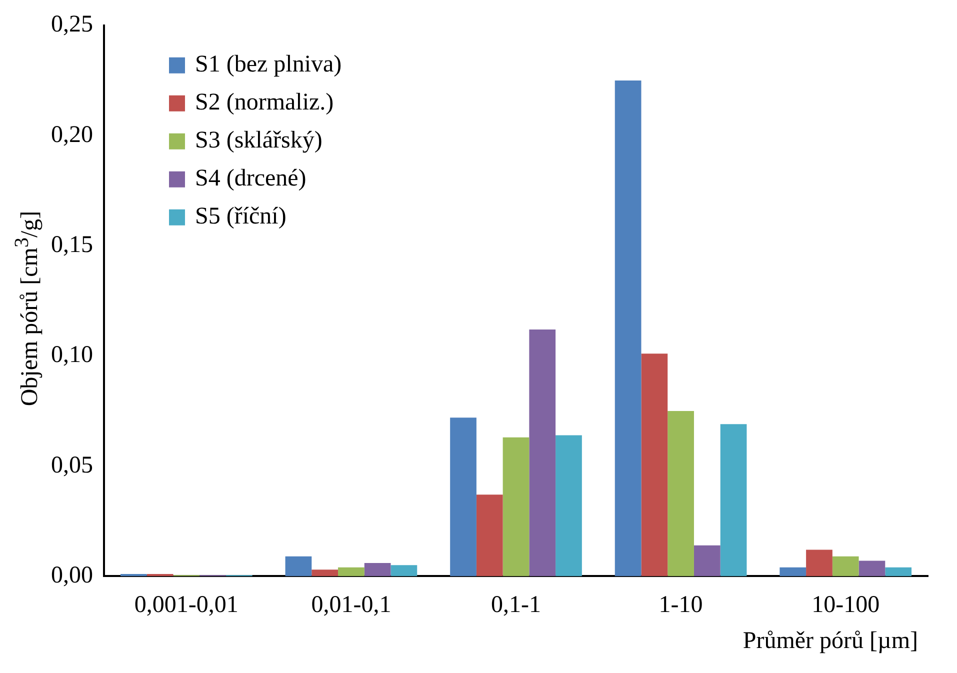  I want to click on y-tick-label: 0,15, so click(72, 245).